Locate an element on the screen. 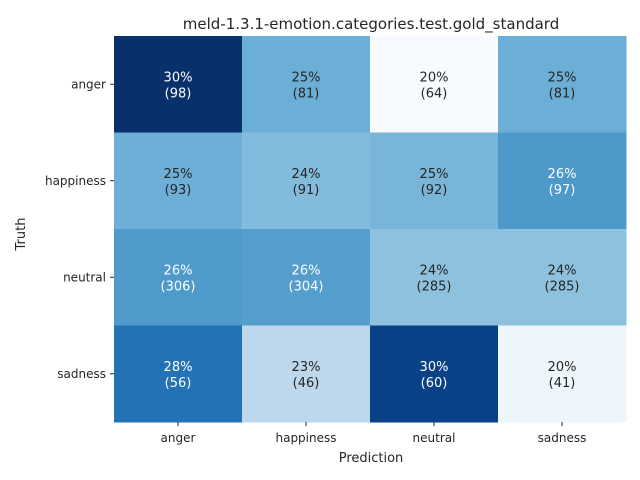 Image resolution: width=640 pixels, height=480 pixels. cell-count-happiness-happiness: (91) is located at coordinates (306, 190).